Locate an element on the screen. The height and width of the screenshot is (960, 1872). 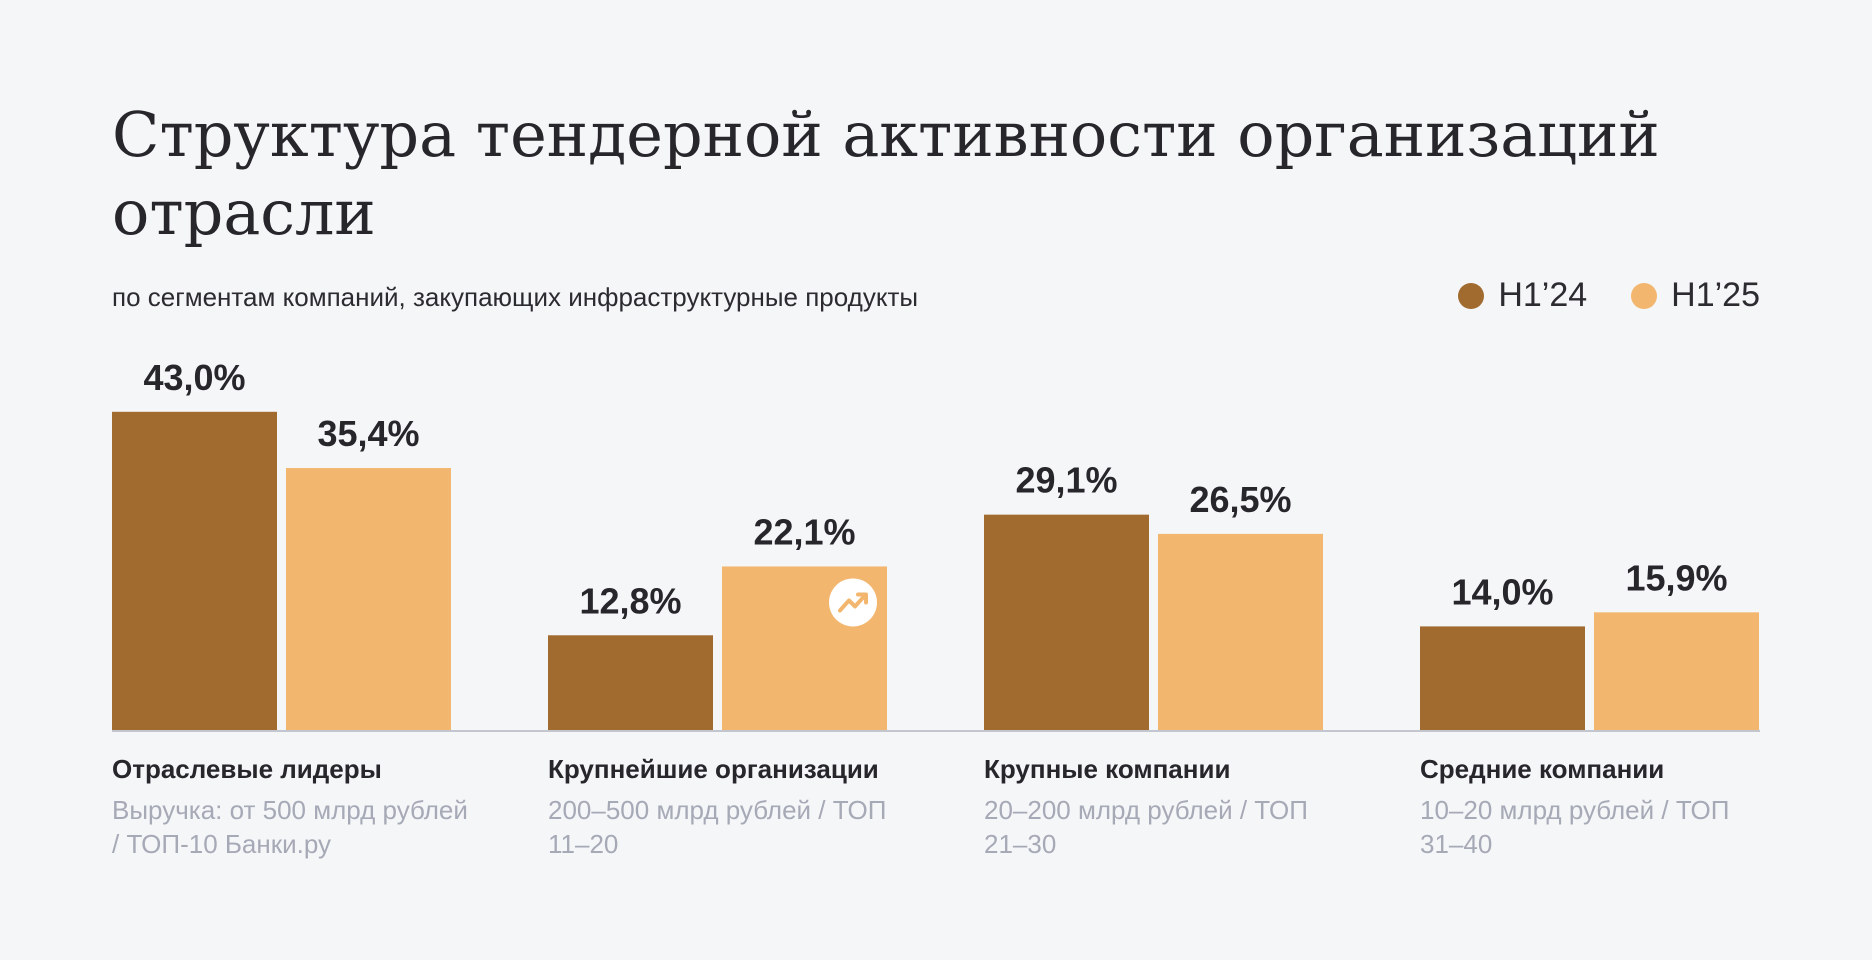
category-name: Крупные компании is located at coordinates (1107, 769).